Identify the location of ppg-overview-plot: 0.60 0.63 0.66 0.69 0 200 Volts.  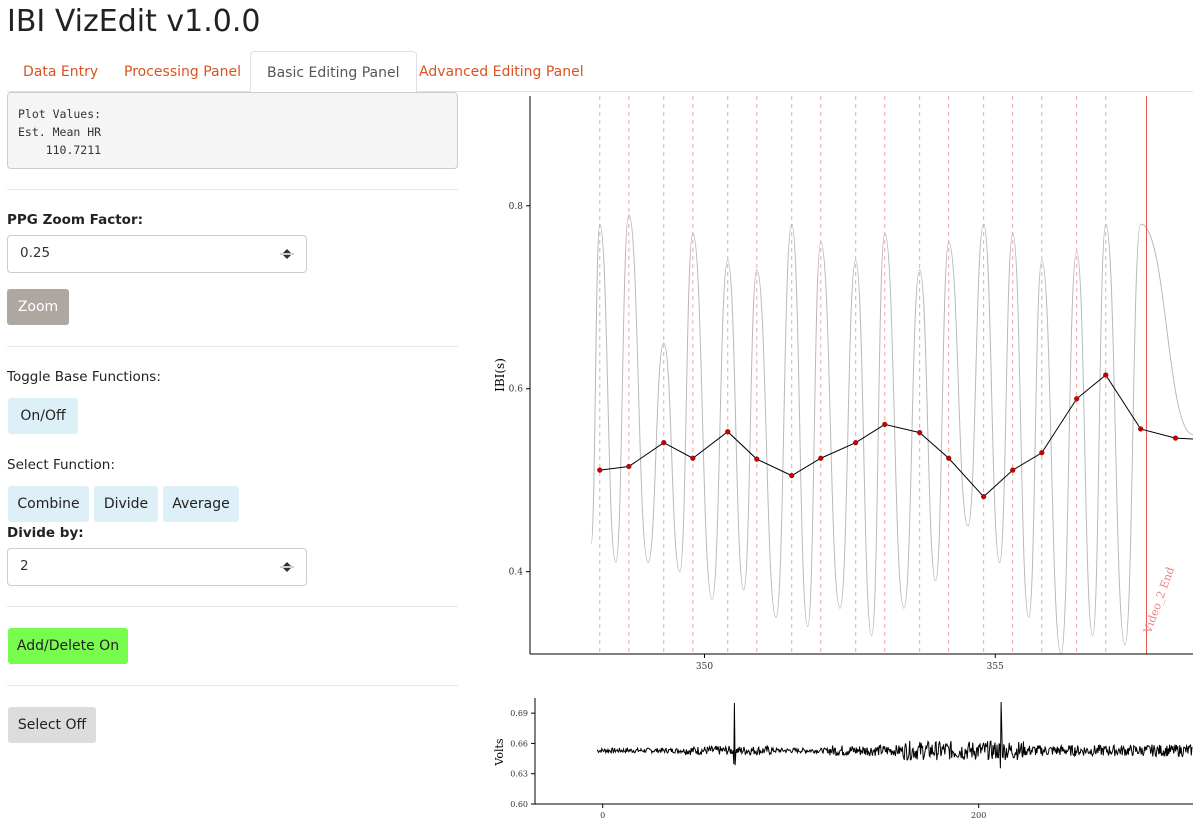
(826, 758).